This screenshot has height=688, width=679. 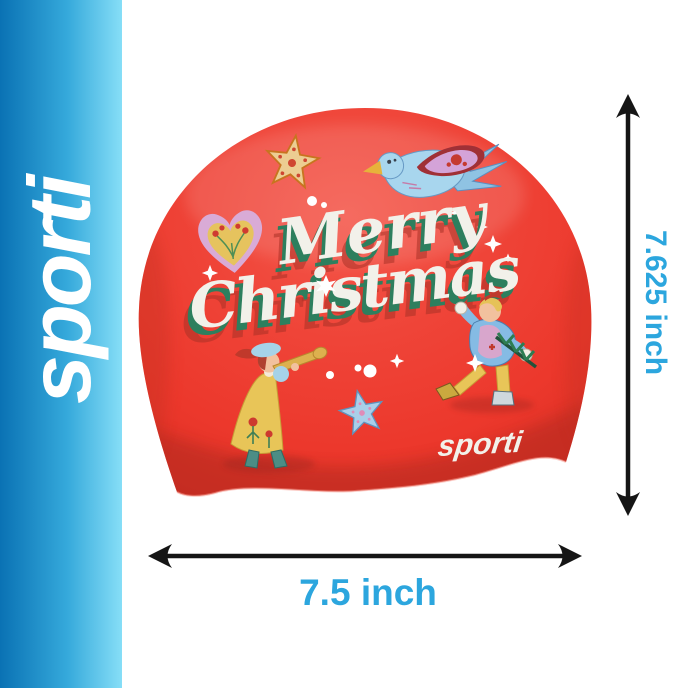 What do you see at coordinates (317, 202) in the screenshot?
I see `dot-icons` at bounding box center [317, 202].